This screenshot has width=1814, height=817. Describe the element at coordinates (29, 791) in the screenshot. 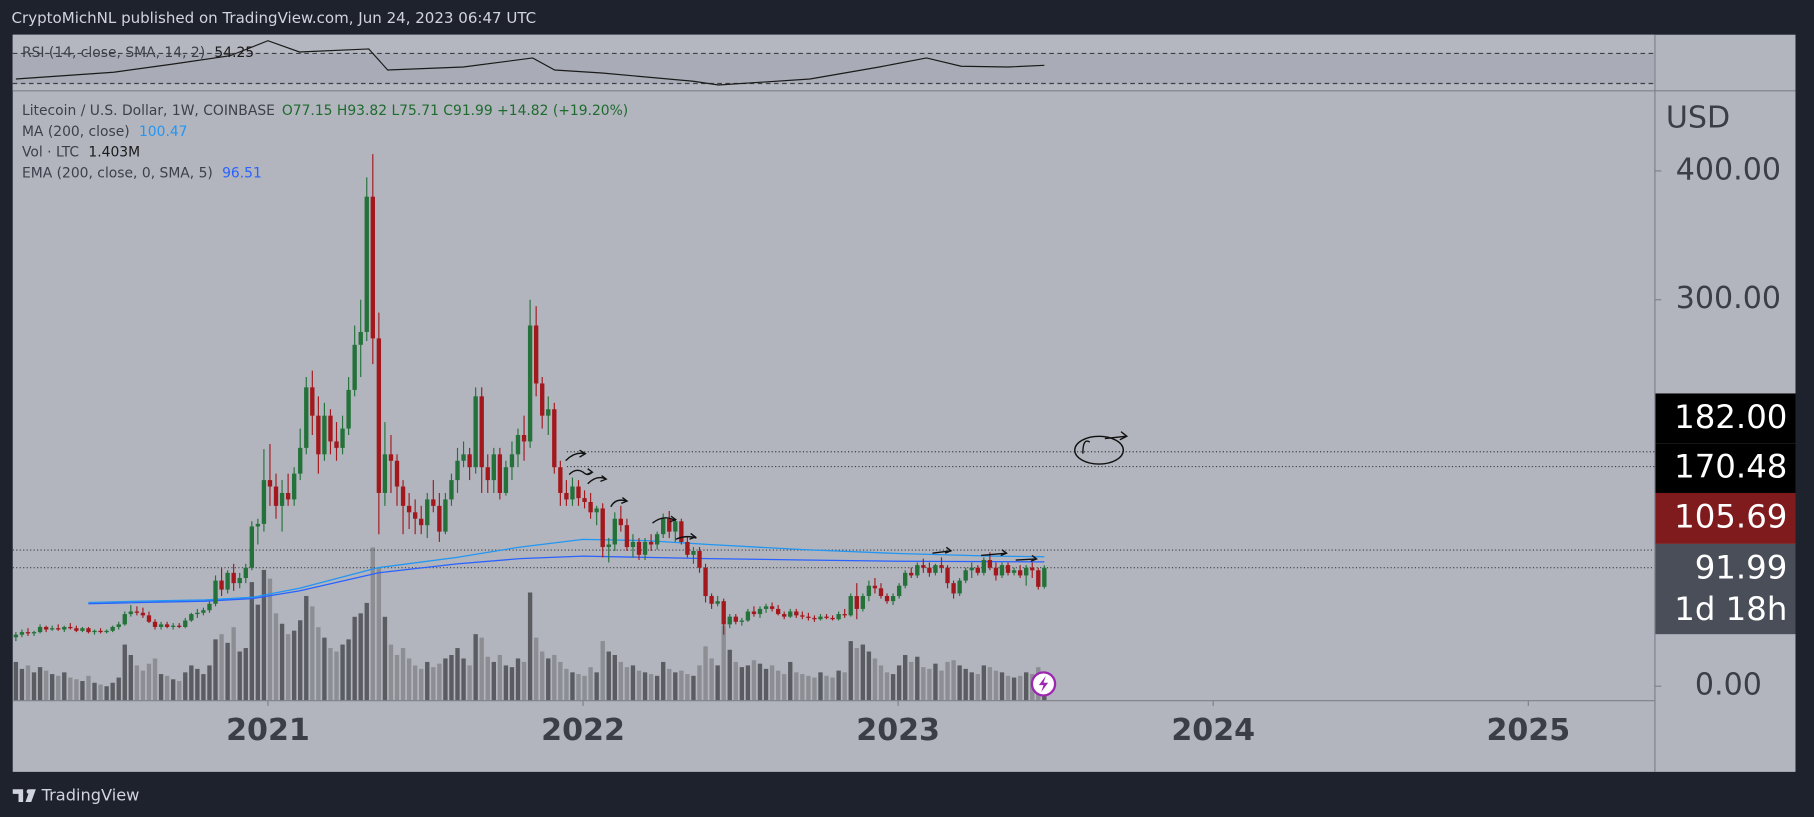

I see `logo-dot` at that location.